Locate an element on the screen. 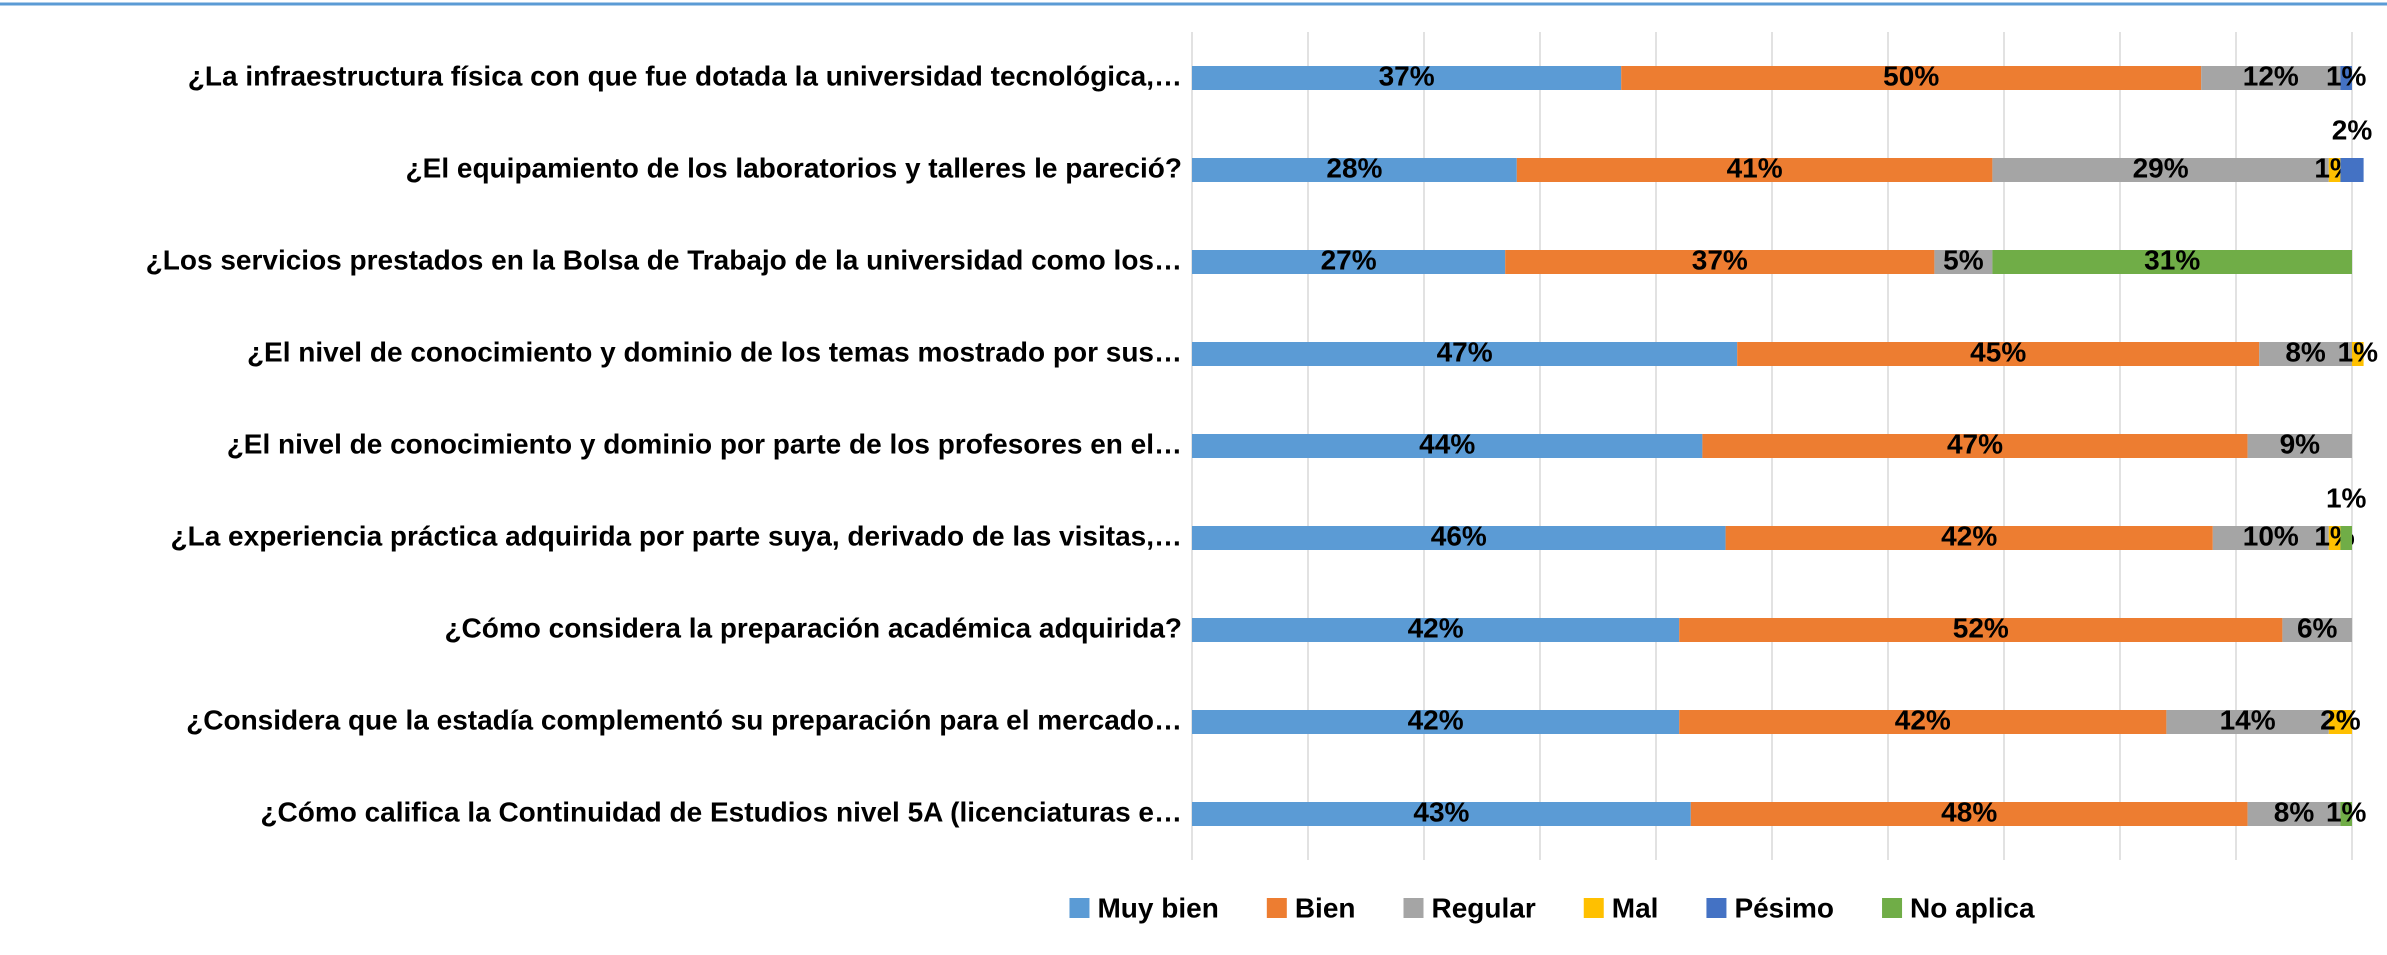 The image size is (2387, 955). data-label: 14% is located at coordinates (2248, 719).